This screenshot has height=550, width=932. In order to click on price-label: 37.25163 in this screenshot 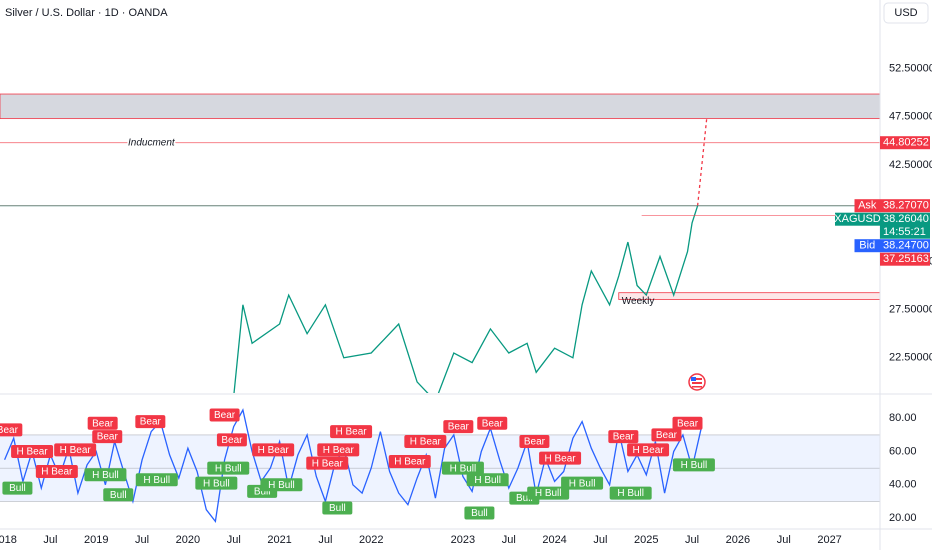, I will do `click(906, 259)`.